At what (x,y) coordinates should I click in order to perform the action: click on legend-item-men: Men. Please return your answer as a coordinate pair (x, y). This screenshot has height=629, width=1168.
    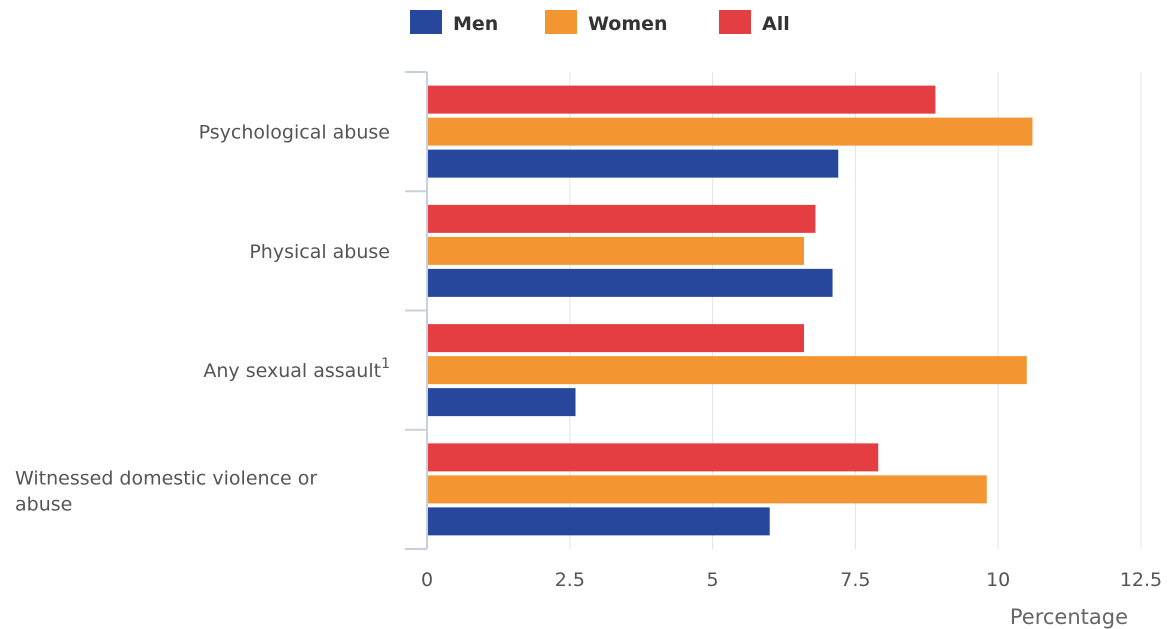
    Looking at the image, I should click on (454, 22).